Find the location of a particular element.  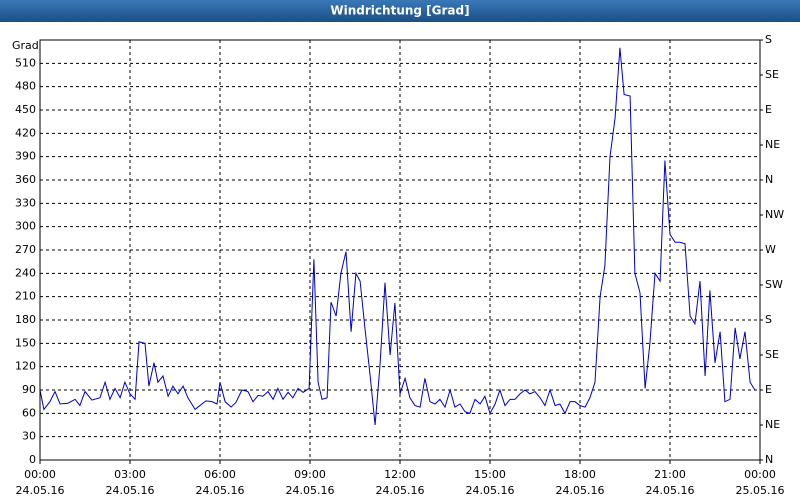

y-tick-label: 90 is located at coordinates (29, 389).